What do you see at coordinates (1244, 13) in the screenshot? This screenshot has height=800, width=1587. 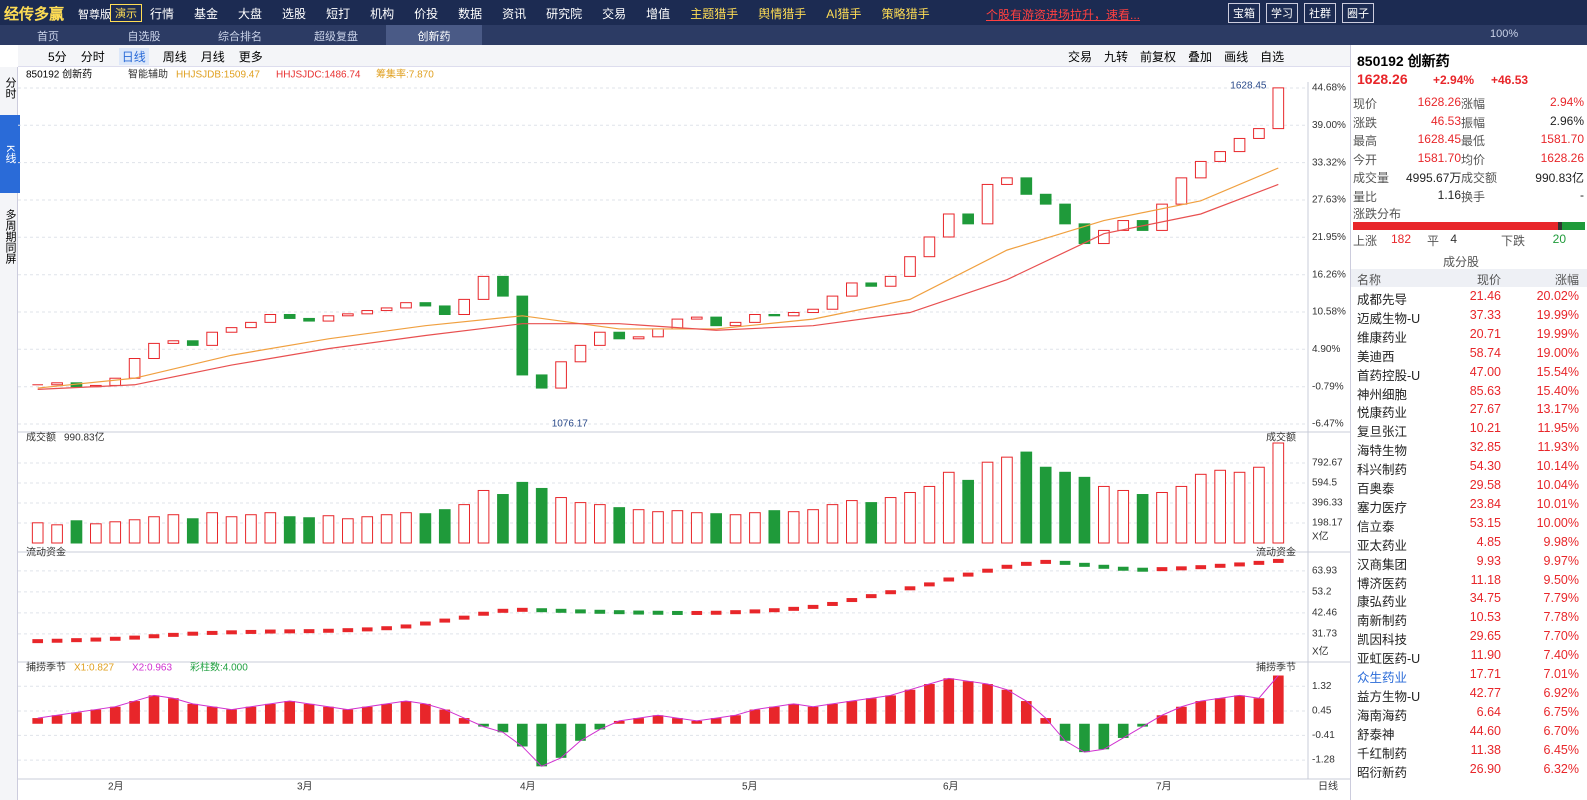 I see `top-button: 宝箱` at bounding box center [1244, 13].